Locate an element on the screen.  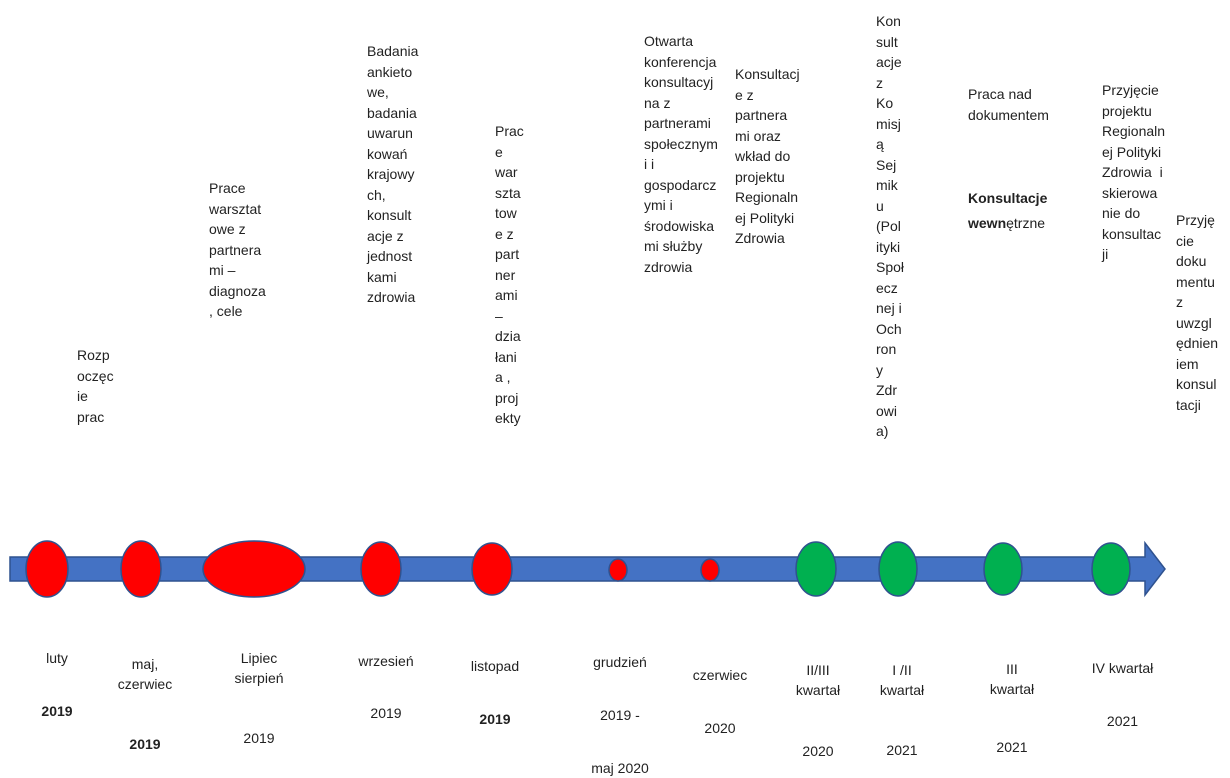
date-year-2019-e: 2019 is located at coordinates (495, 719).